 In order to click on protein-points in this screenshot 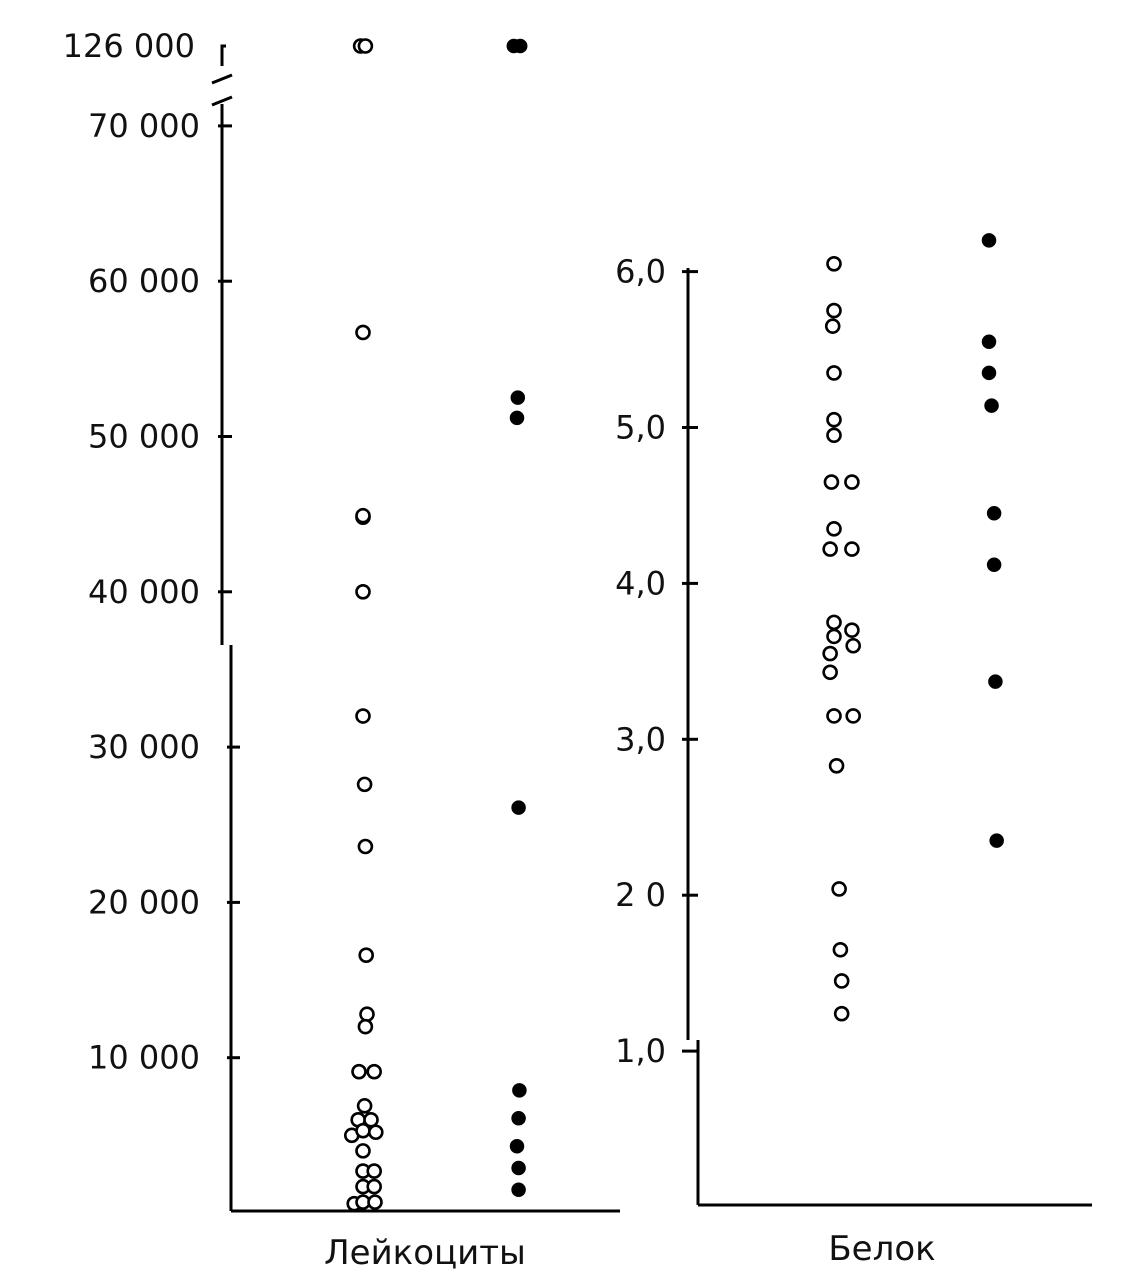, I will do `click(913, 627)`.